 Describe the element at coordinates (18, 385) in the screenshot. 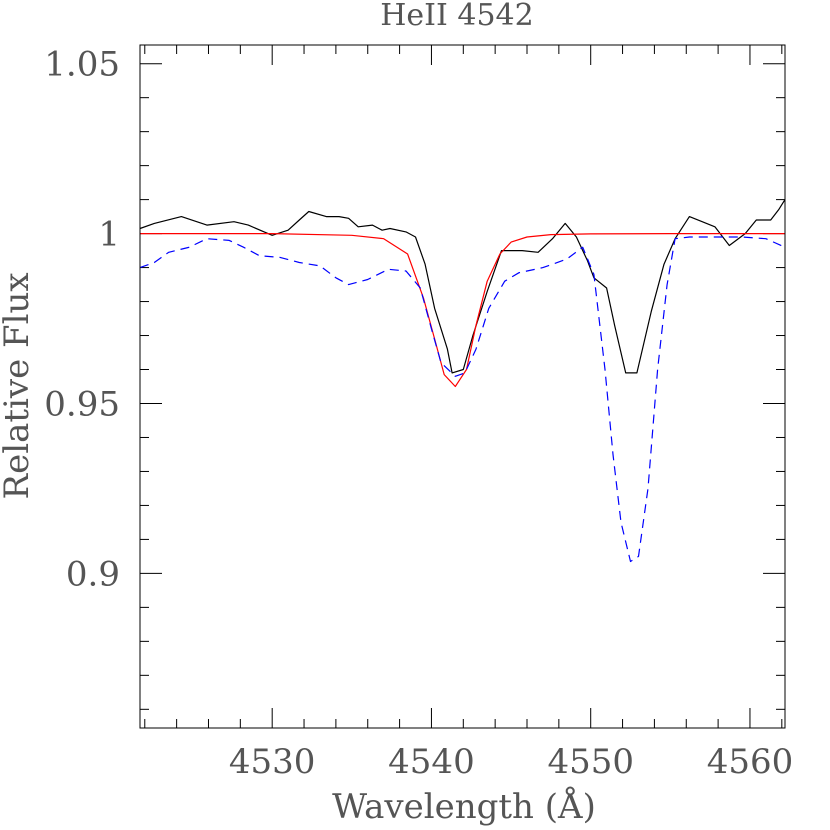

I see `y-axis-label: Relative Flux` at that location.